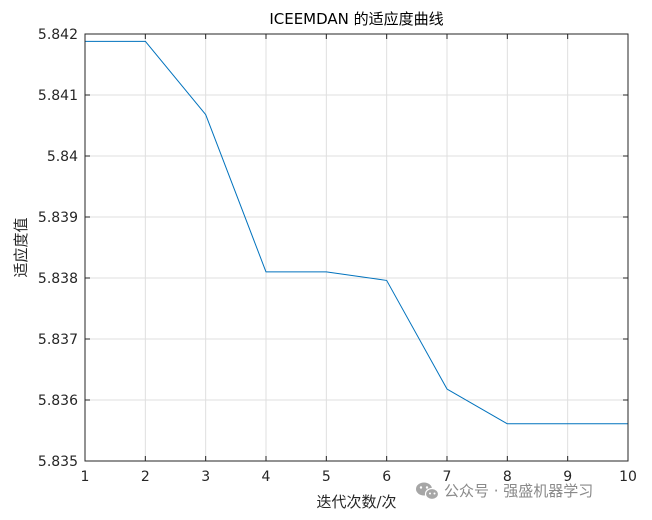  What do you see at coordinates (326, 477) in the screenshot?
I see `x-tick-label: 5` at bounding box center [326, 477].